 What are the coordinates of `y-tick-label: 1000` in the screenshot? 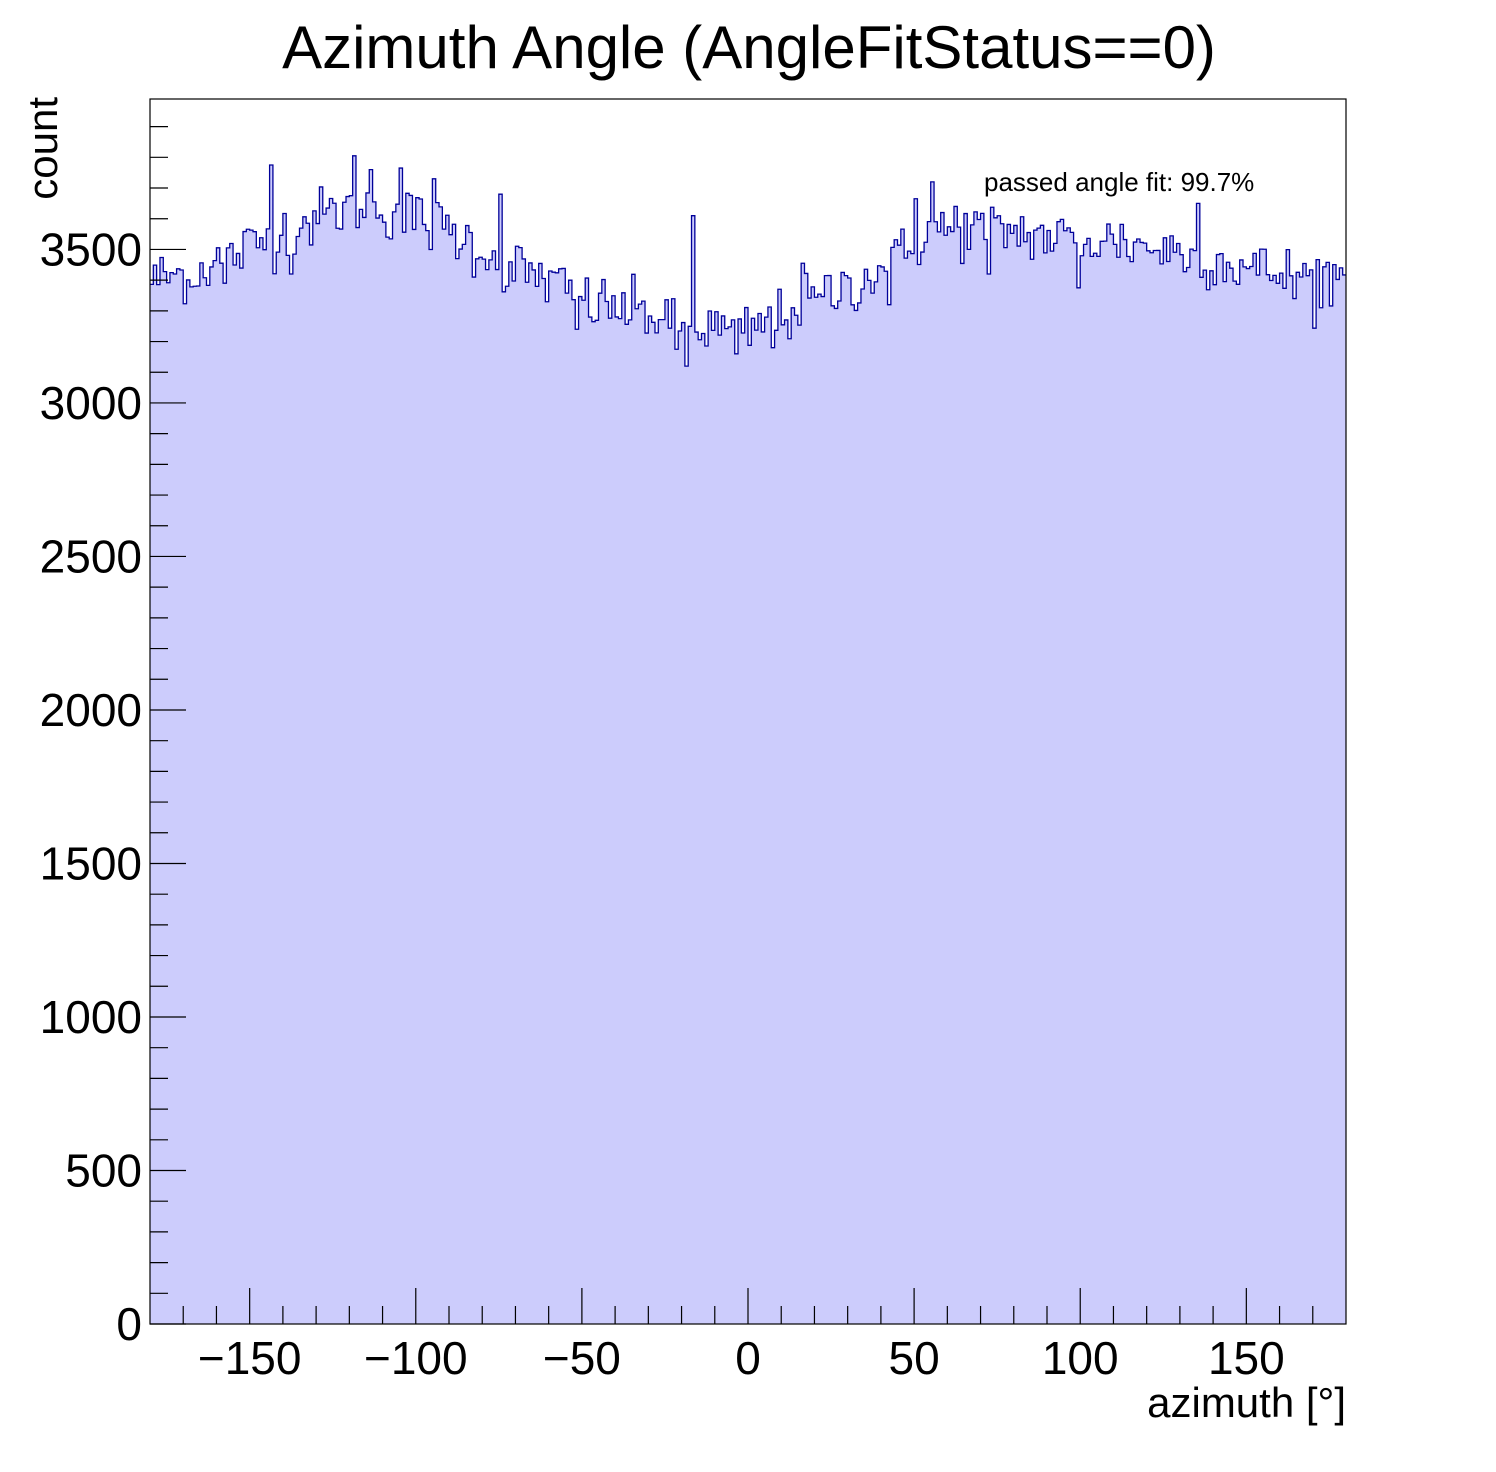 It's located at (91, 1017).